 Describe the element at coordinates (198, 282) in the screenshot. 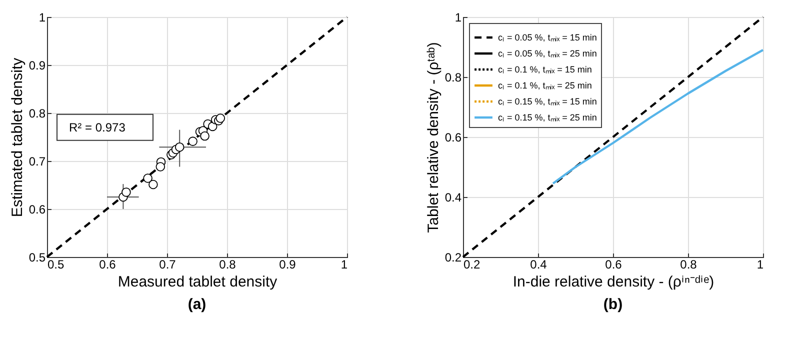

I see `x-axis-title: Measured tablet density` at that location.